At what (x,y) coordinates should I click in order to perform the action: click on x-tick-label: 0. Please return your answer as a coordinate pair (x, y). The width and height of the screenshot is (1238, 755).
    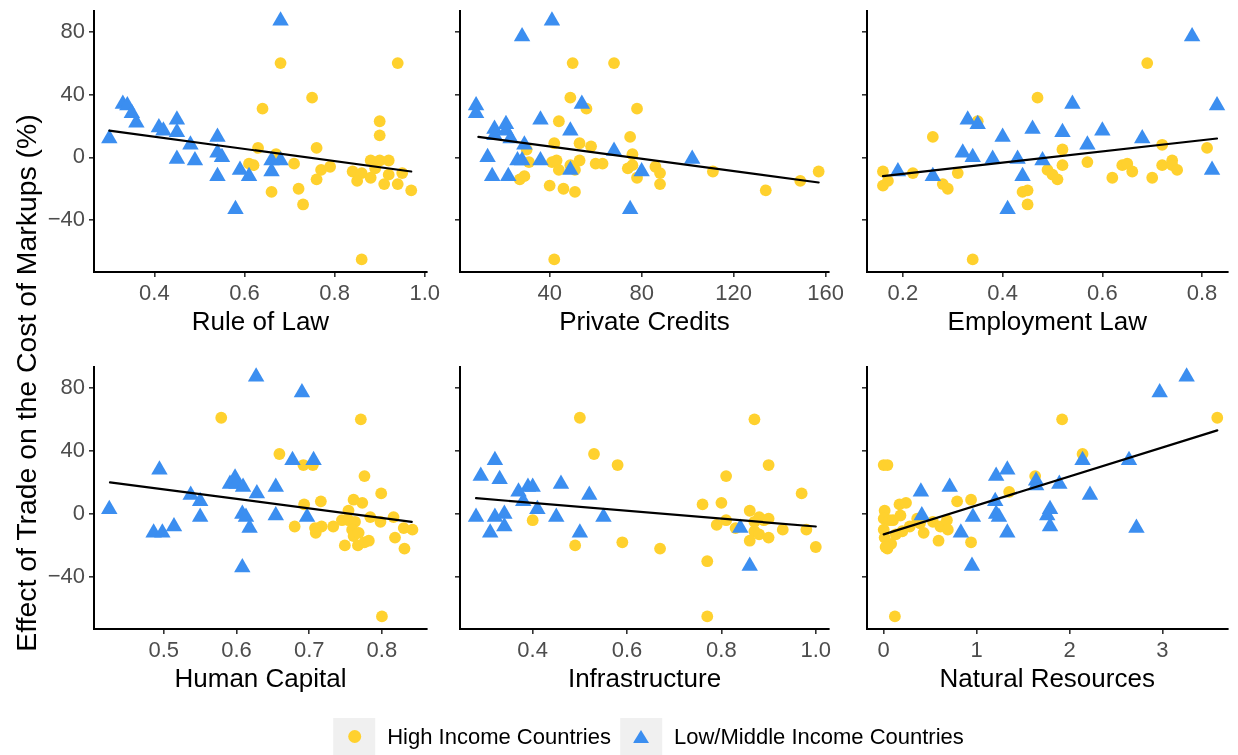
    Looking at the image, I should click on (883, 649).